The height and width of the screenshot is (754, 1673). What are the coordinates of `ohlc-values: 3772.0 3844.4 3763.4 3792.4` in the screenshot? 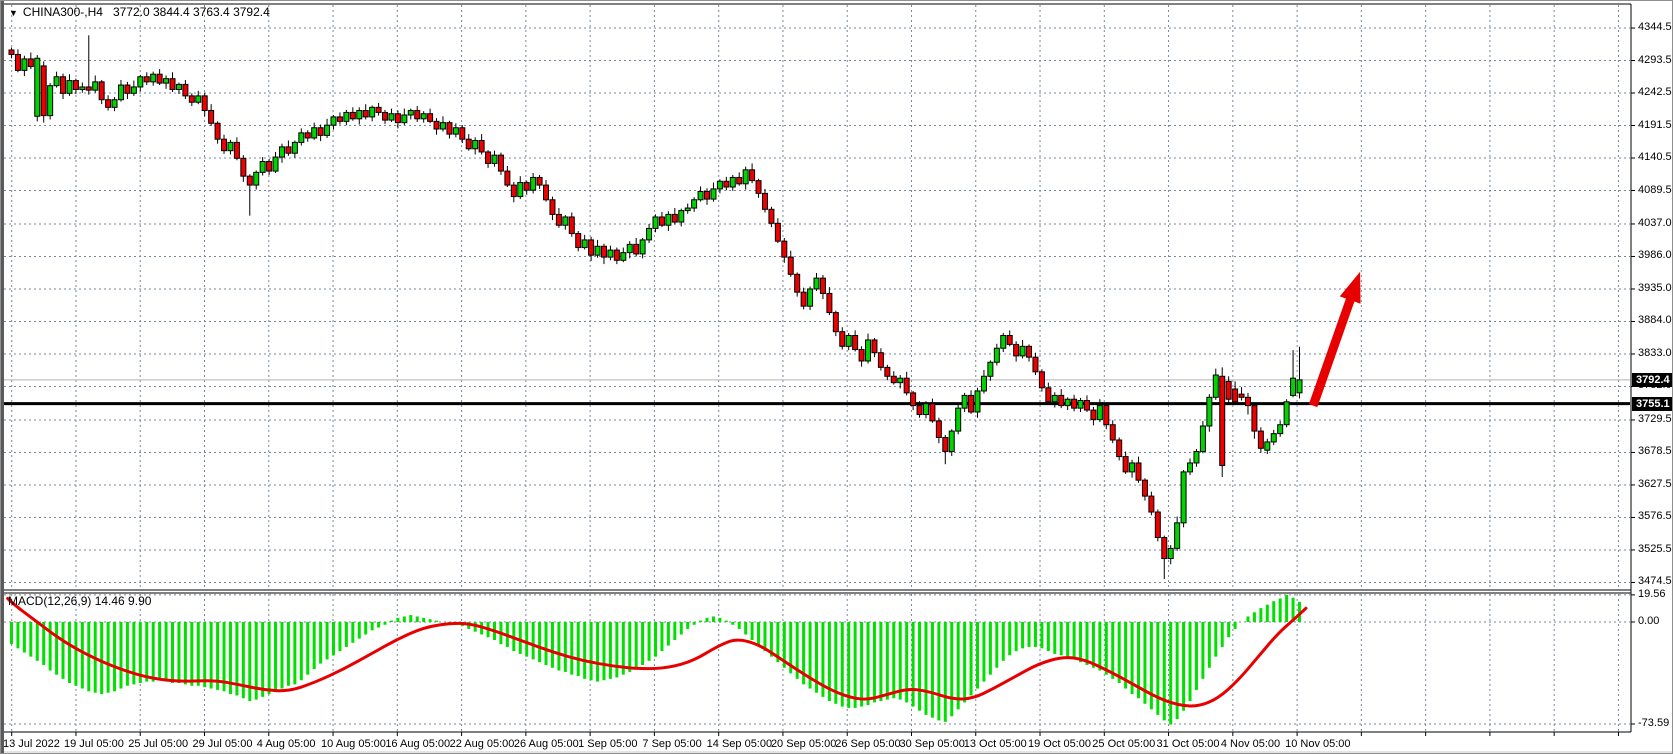 It's located at (191, 12).